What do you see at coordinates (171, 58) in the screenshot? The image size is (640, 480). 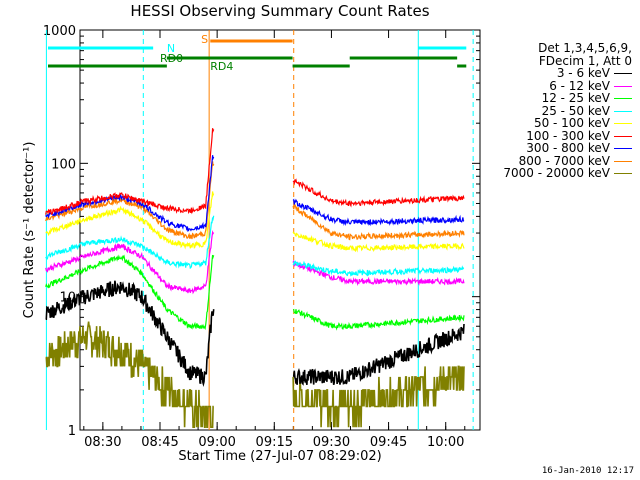 I see `annotation-label: RD0` at bounding box center [171, 58].